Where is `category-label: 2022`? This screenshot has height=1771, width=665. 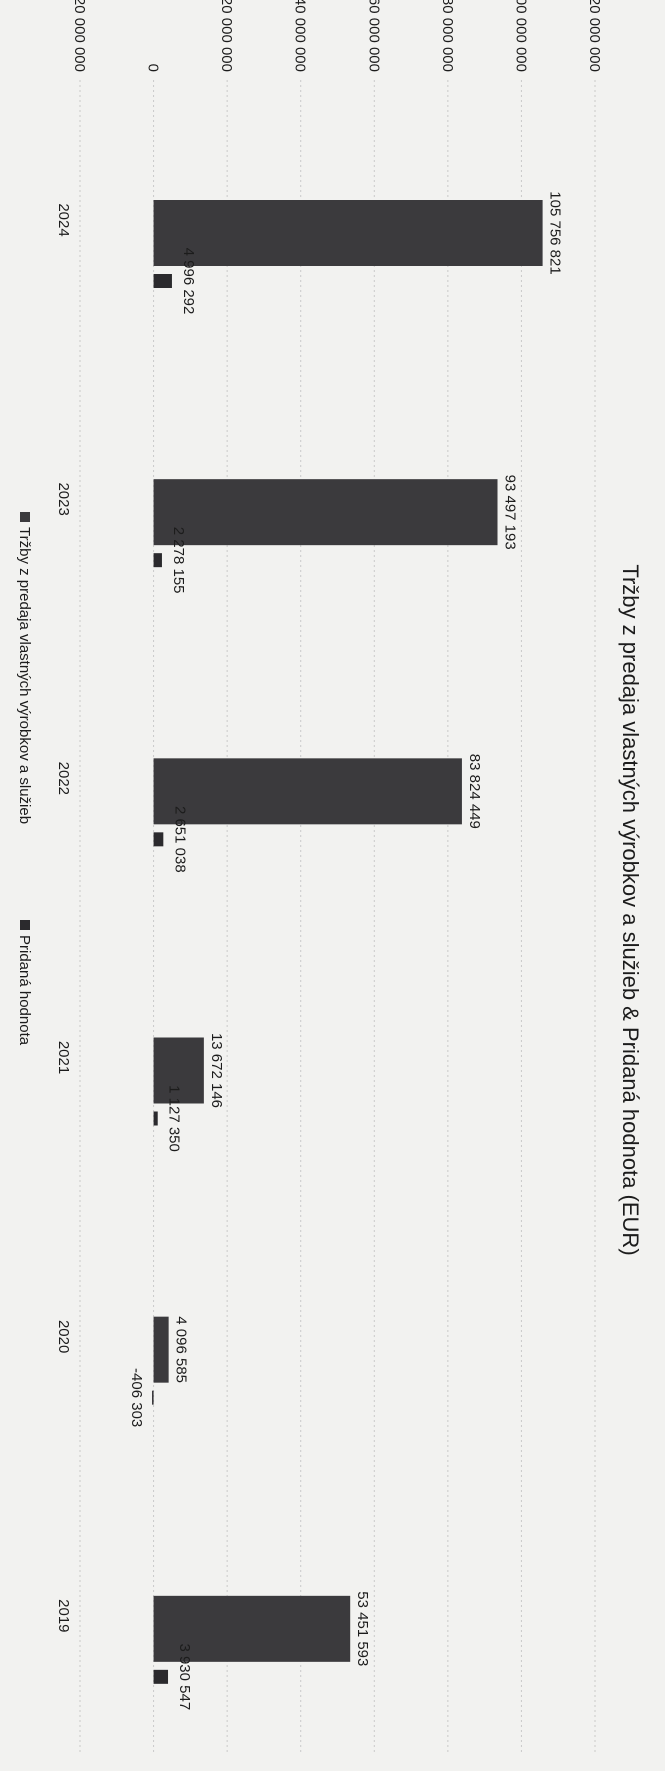
category-label: 2022 is located at coordinates (63, 778).